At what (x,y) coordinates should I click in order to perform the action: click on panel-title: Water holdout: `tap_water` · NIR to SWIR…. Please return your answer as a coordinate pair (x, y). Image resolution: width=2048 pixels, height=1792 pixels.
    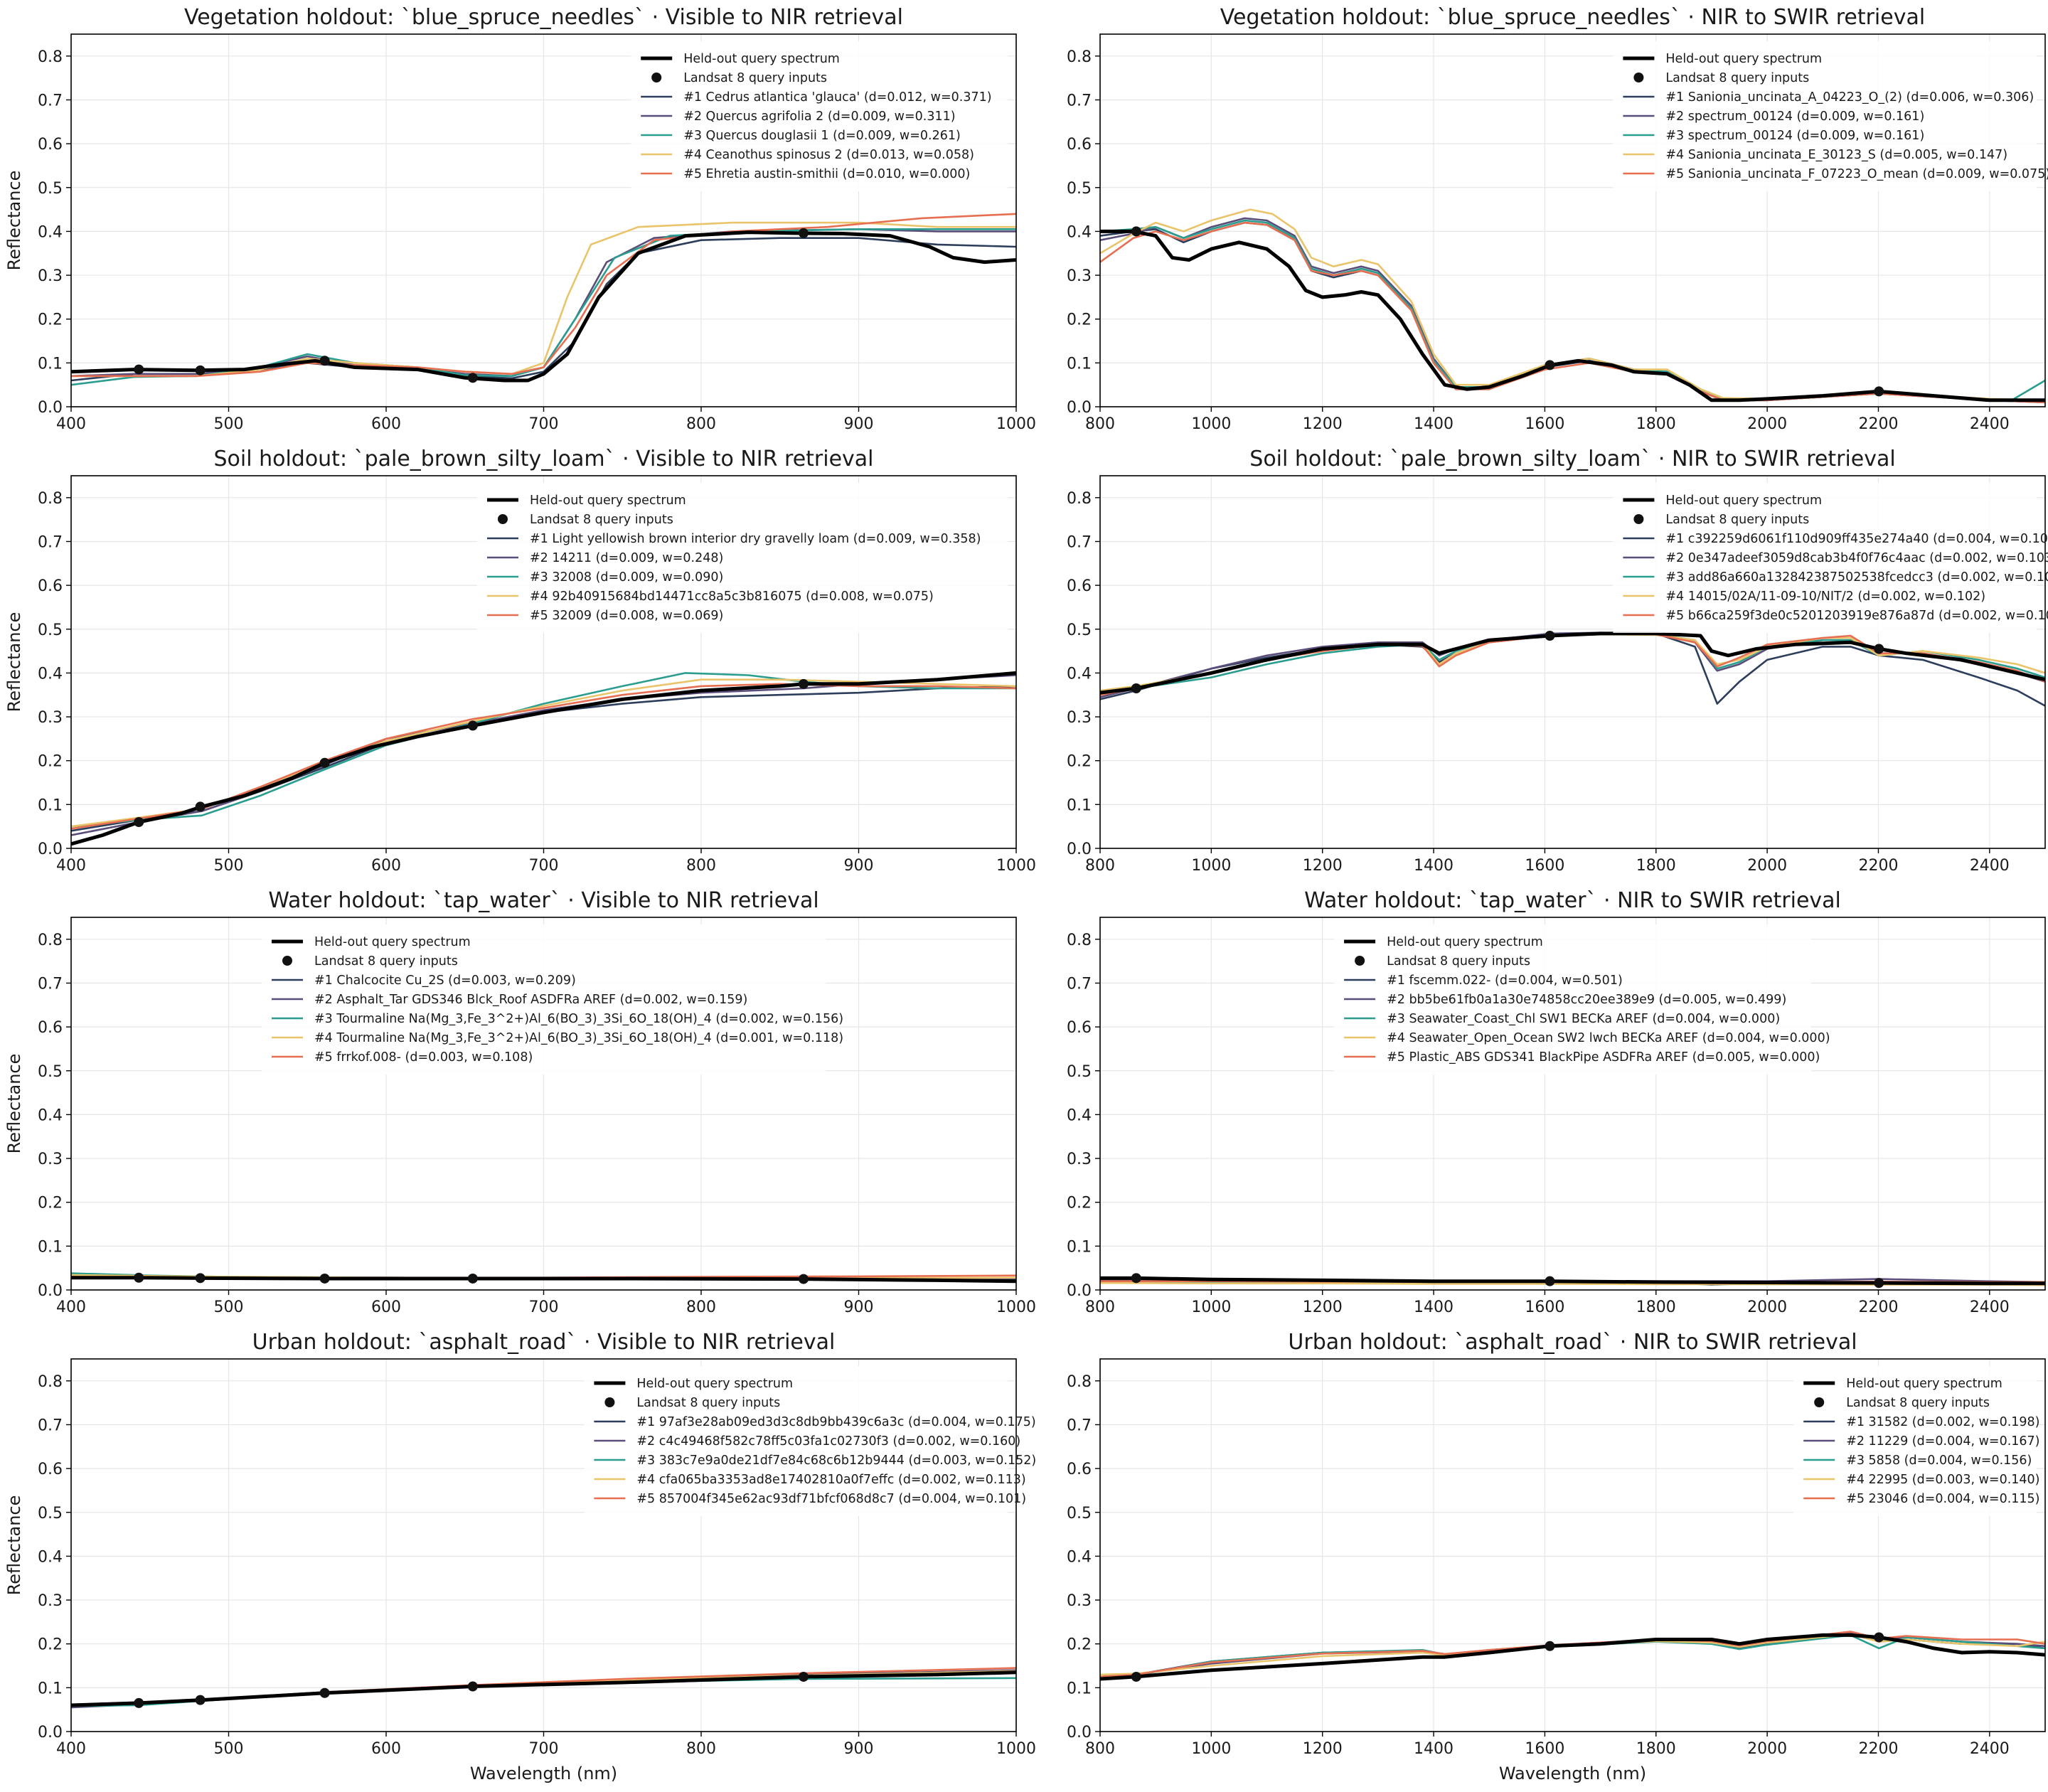
    Looking at the image, I should click on (1572, 900).